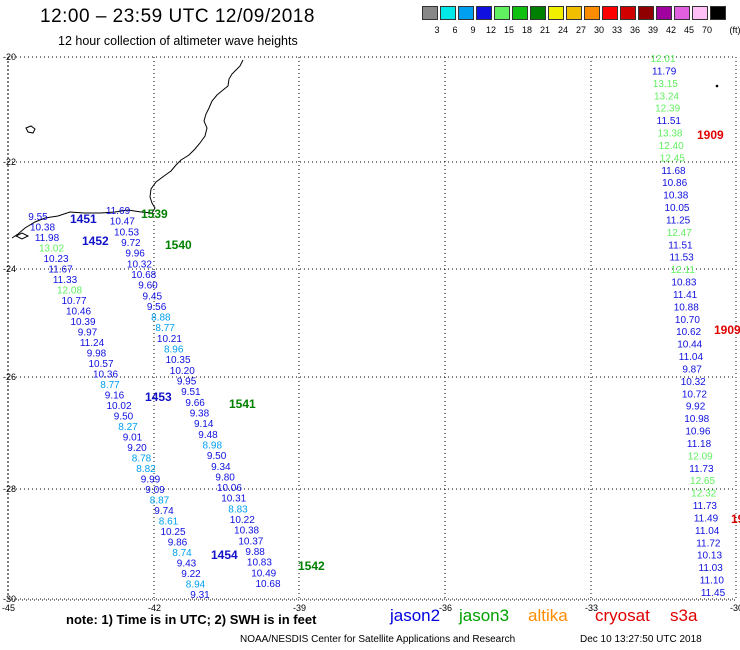 The width and height of the screenshot is (740, 650). I want to click on wave-height-value: 9.22, so click(191, 574).